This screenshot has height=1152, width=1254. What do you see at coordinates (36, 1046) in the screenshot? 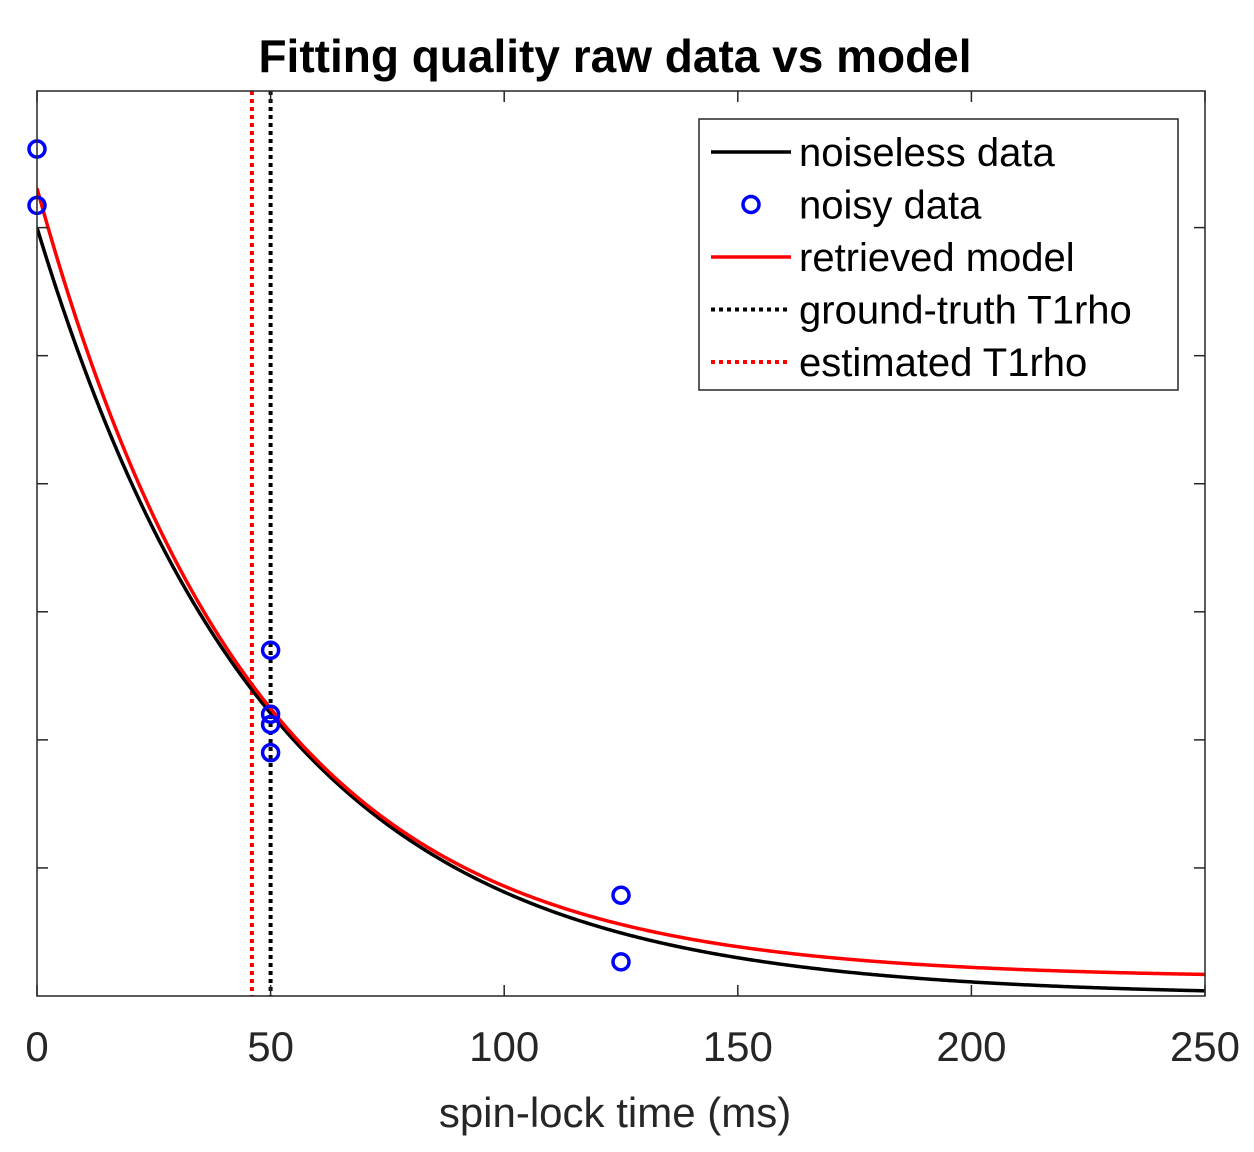
I see `x-tick-label: 0` at bounding box center [36, 1046].